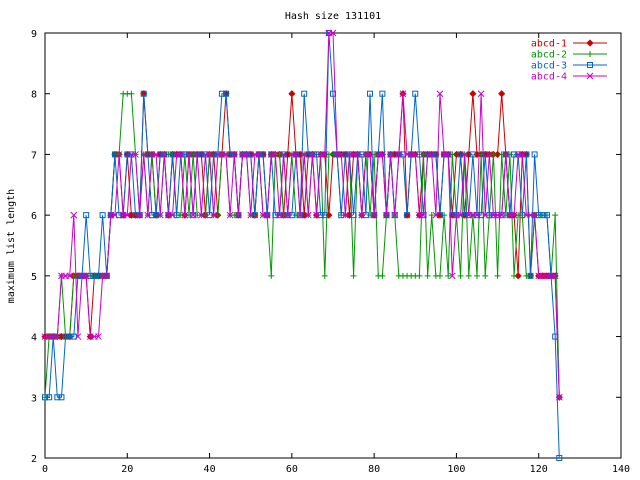  What do you see at coordinates (34, 155) in the screenshot?
I see `y-tick-label: 7` at bounding box center [34, 155].